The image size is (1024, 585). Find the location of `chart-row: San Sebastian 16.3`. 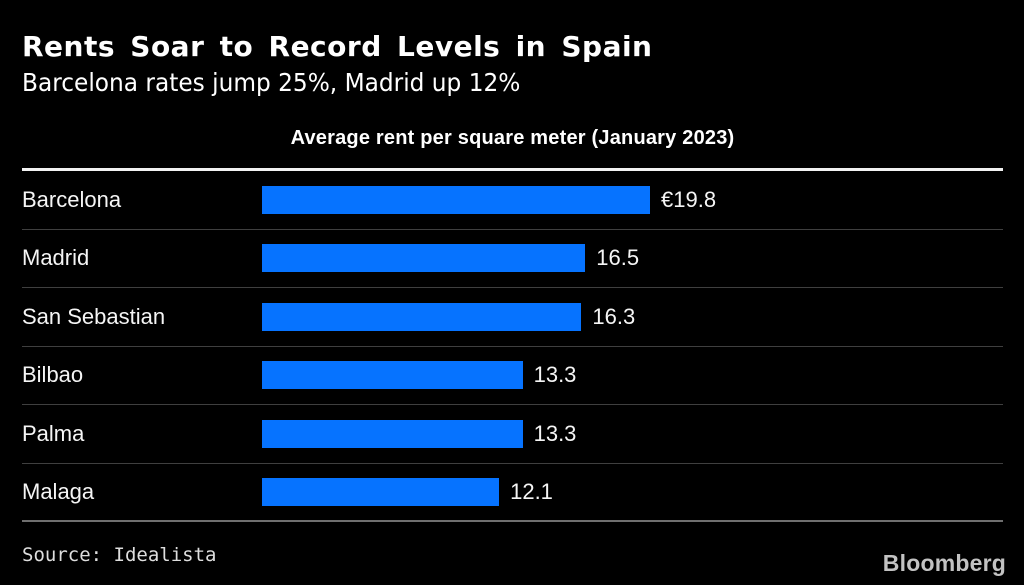

chart-row: San Sebastian 16.3 is located at coordinates (512, 317).